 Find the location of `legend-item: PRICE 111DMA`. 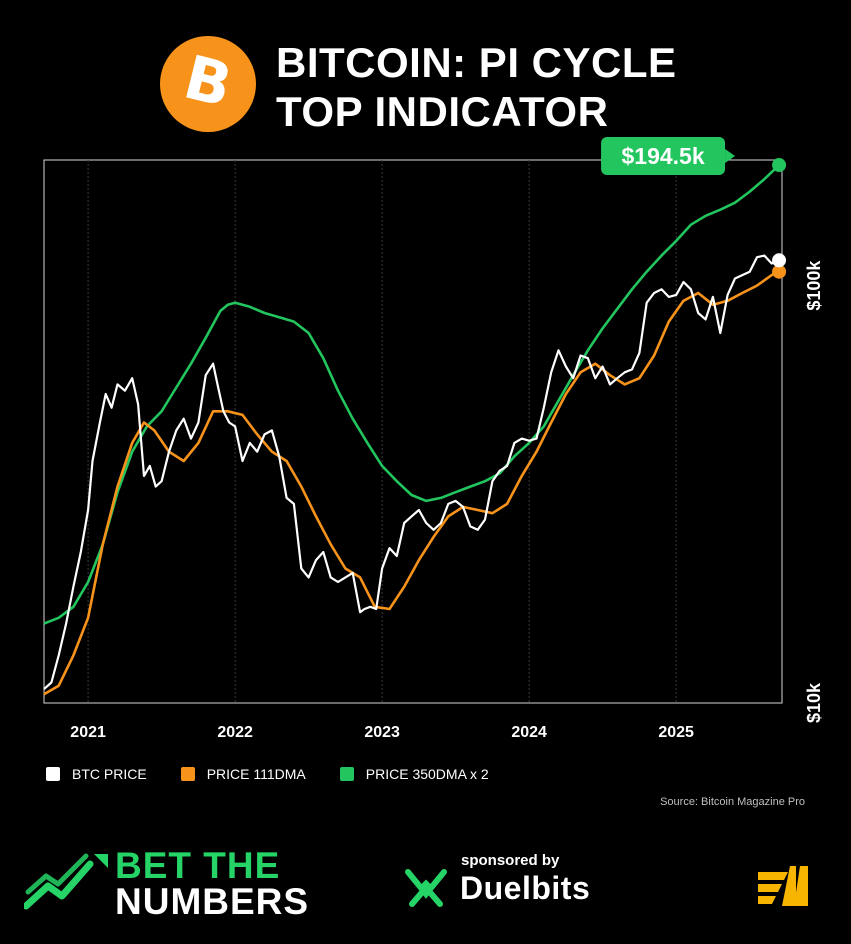

legend-item: PRICE 111DMA is located at coordinates (243, 774).